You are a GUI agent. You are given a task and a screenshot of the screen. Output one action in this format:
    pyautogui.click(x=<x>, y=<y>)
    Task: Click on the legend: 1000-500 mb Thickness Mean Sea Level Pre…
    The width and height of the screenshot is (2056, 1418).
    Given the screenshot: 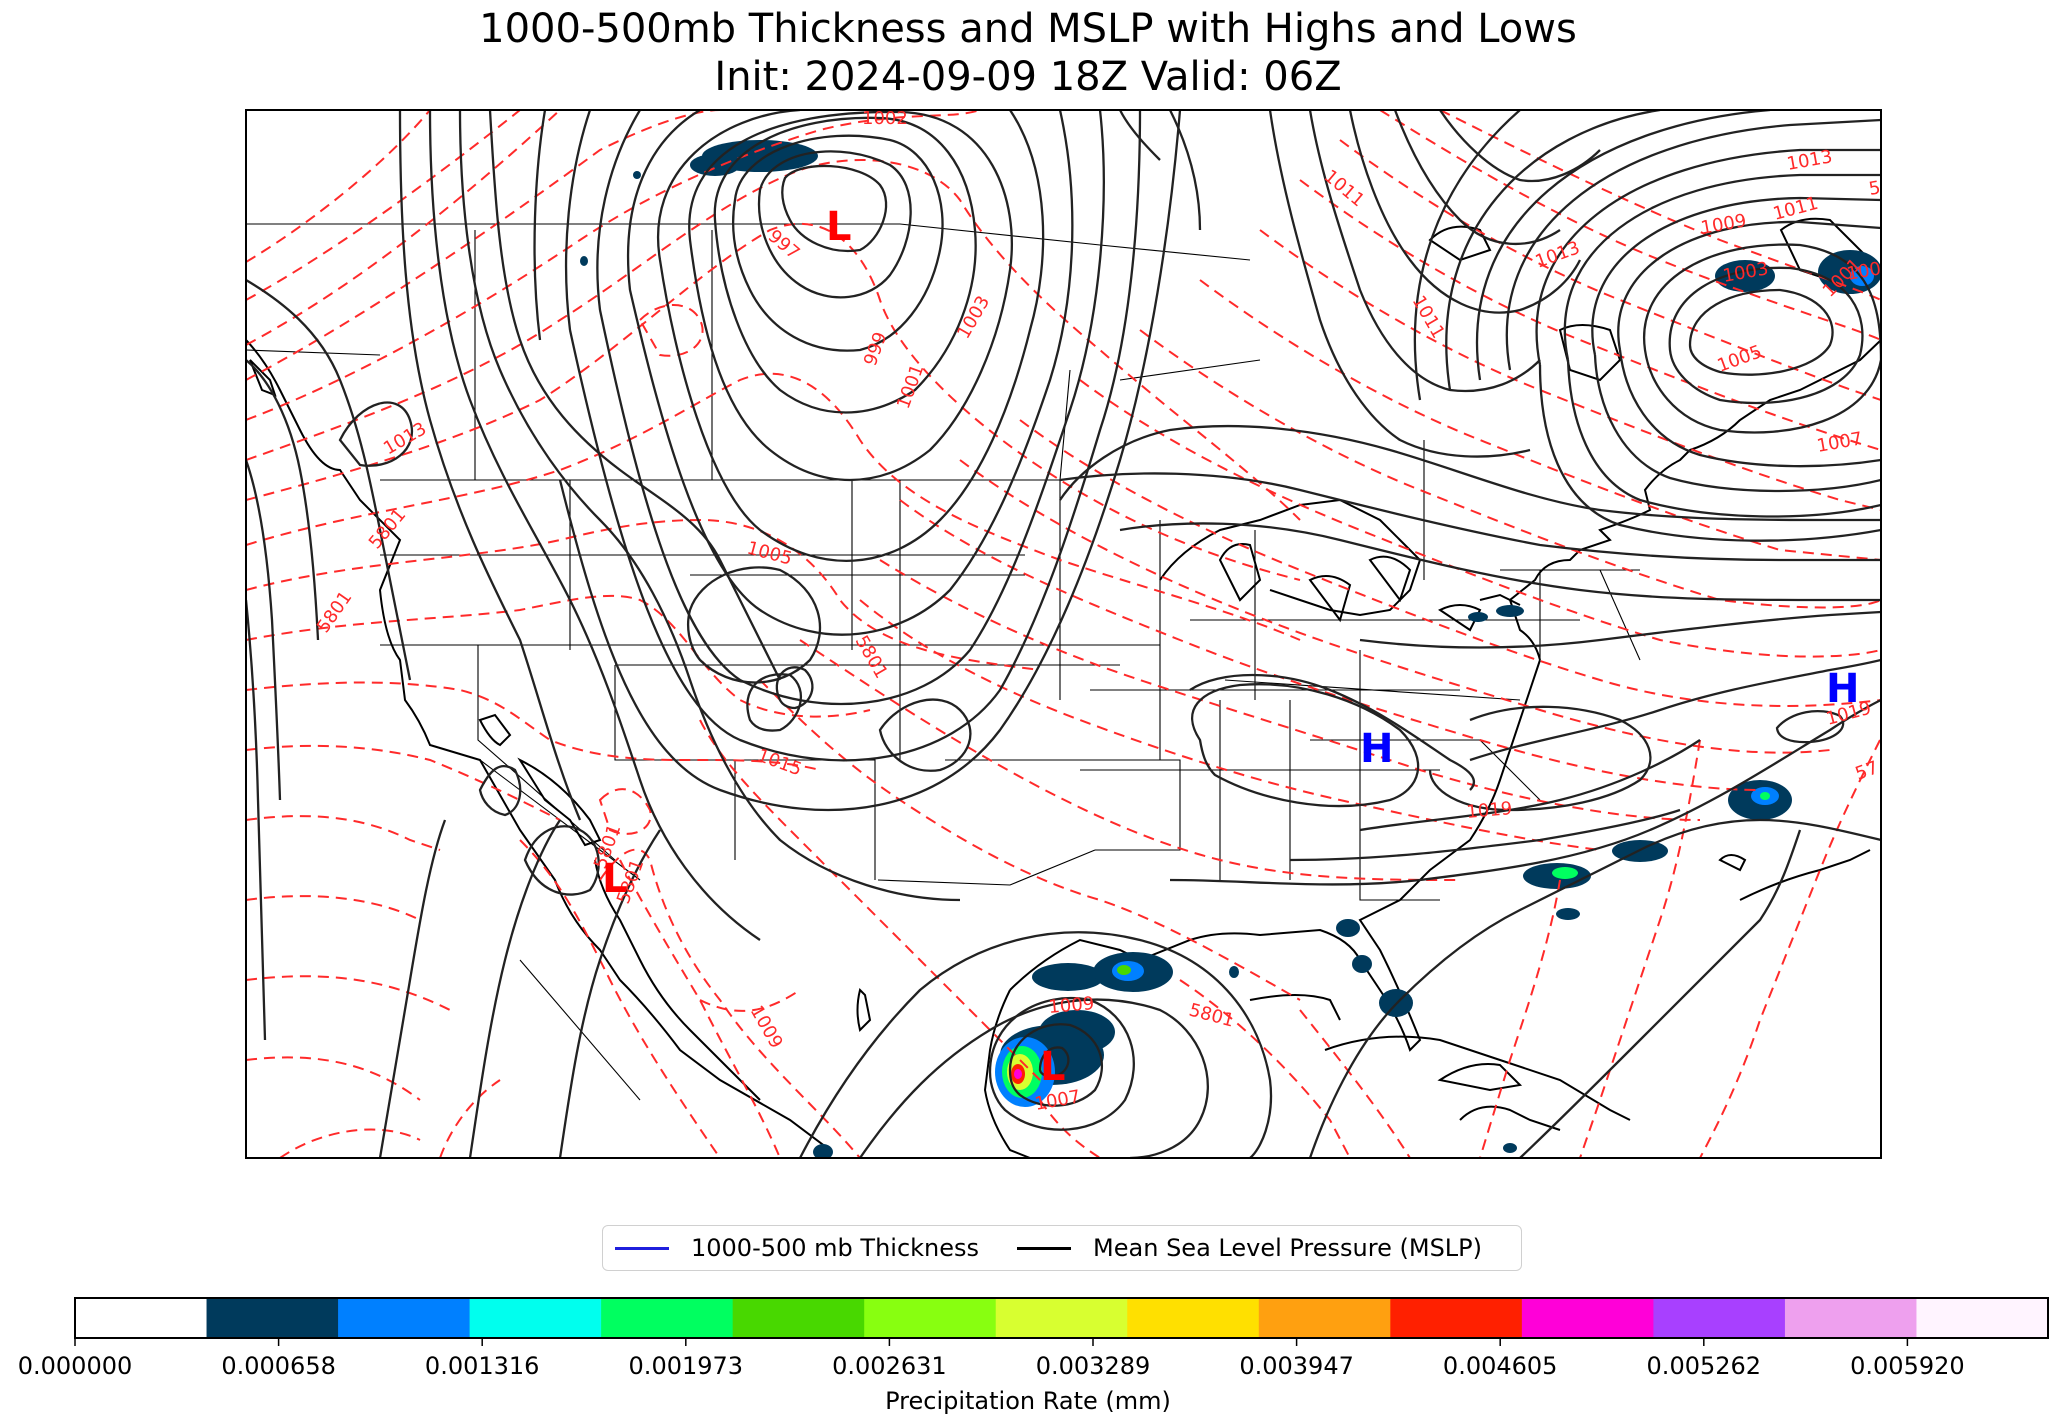 What is the action you would take?
    pyautogui.click(x=1062, y=1248)
    